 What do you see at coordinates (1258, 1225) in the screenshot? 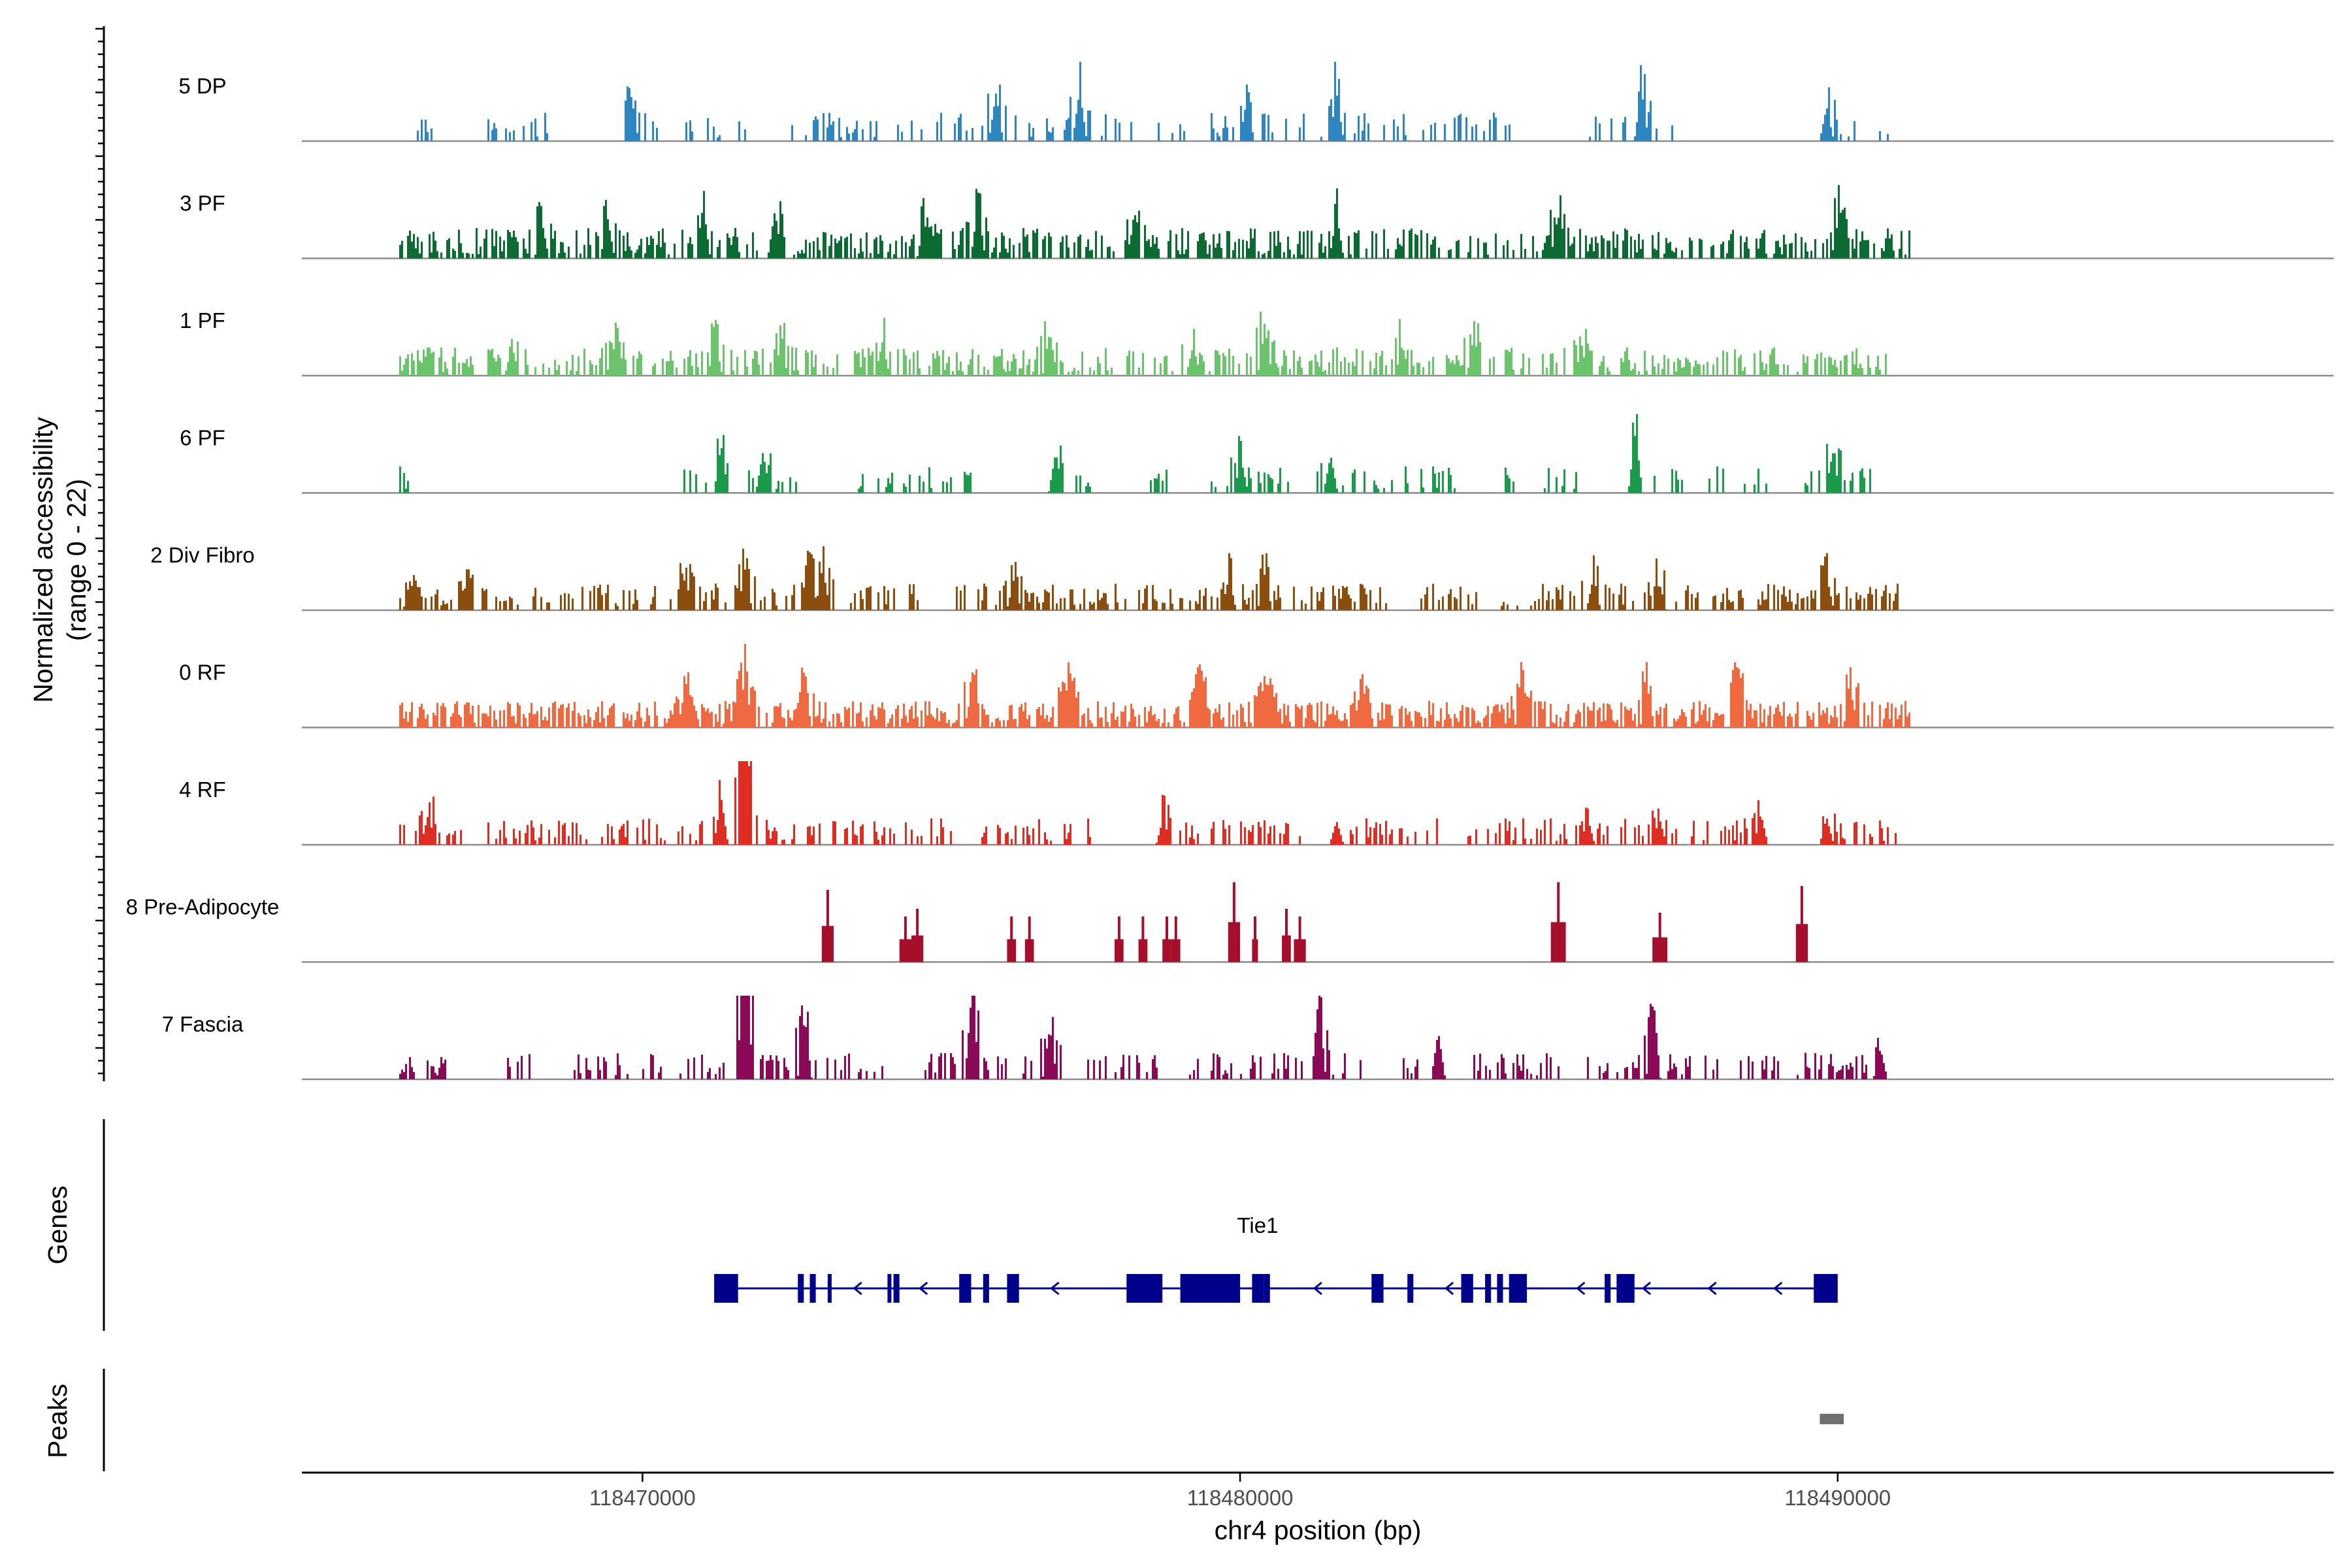
I see `gene-name-label: Tie1` at bounding box center [1258, 1225].